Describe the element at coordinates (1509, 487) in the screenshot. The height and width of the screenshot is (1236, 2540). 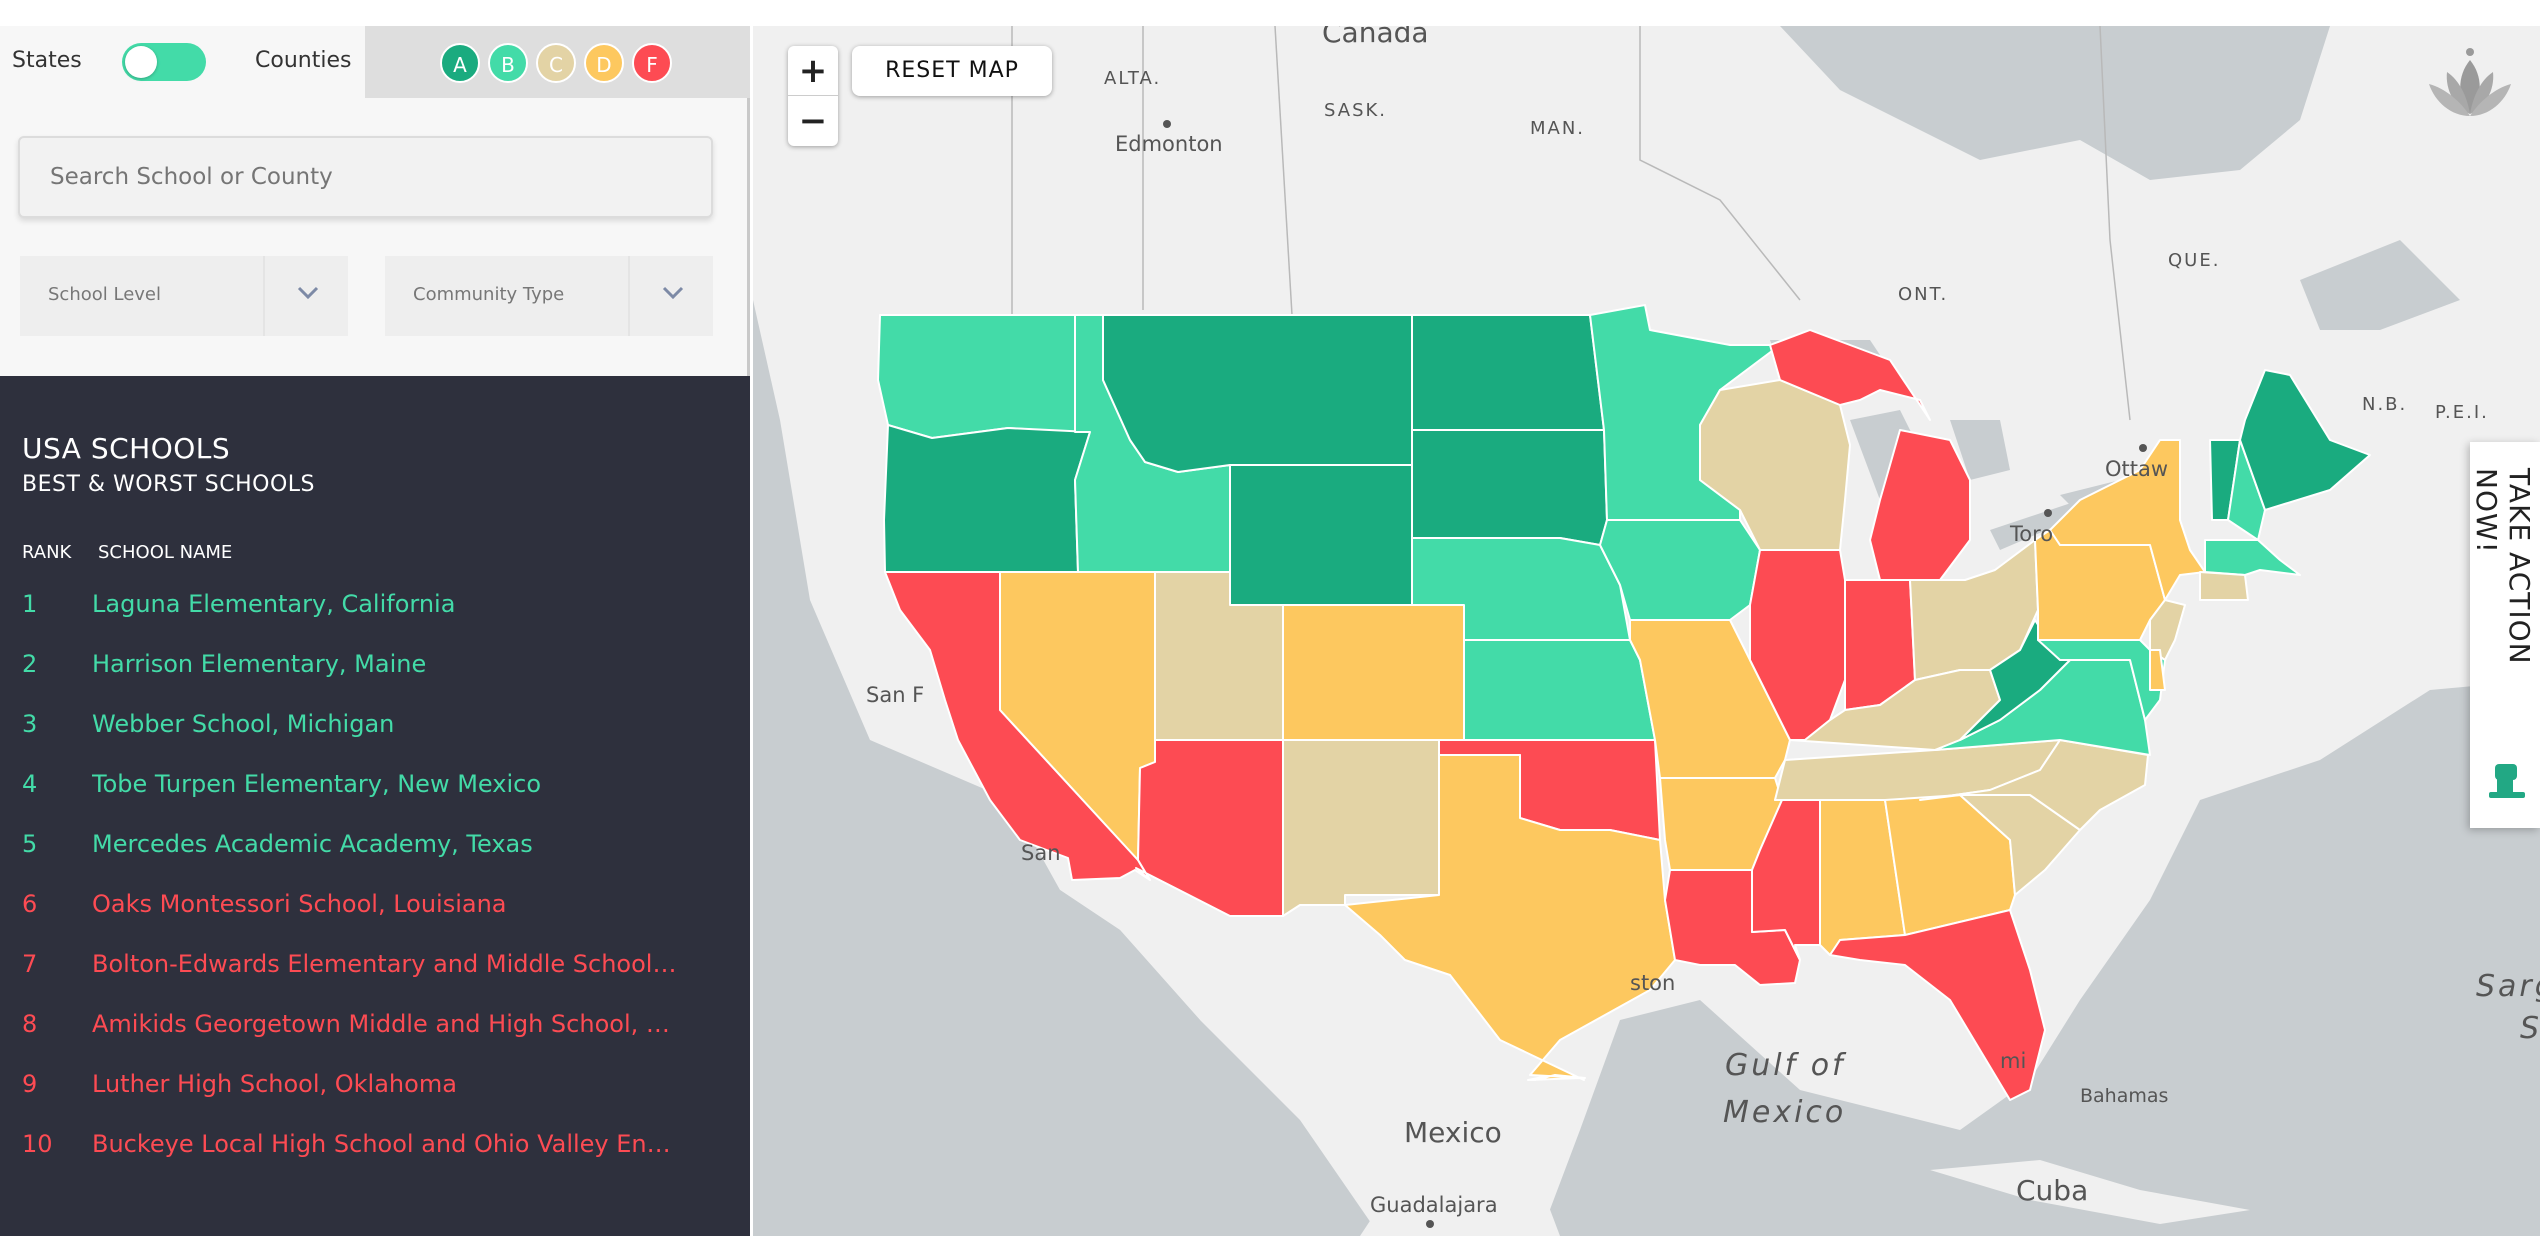
I see `state-south-dakota` at that location.